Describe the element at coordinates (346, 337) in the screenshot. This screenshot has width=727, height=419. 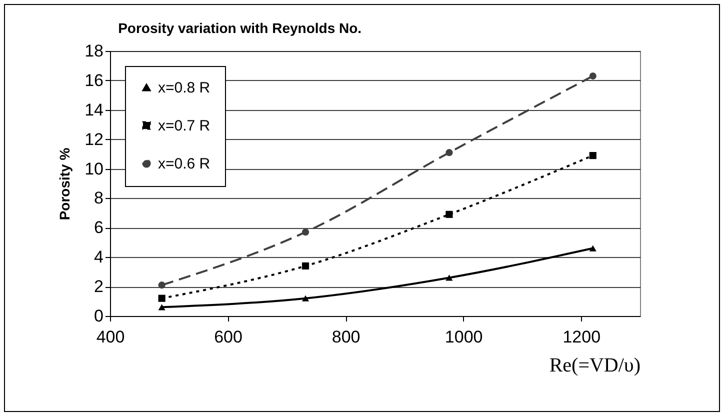
I see `x-tick-label: 800` at that location.